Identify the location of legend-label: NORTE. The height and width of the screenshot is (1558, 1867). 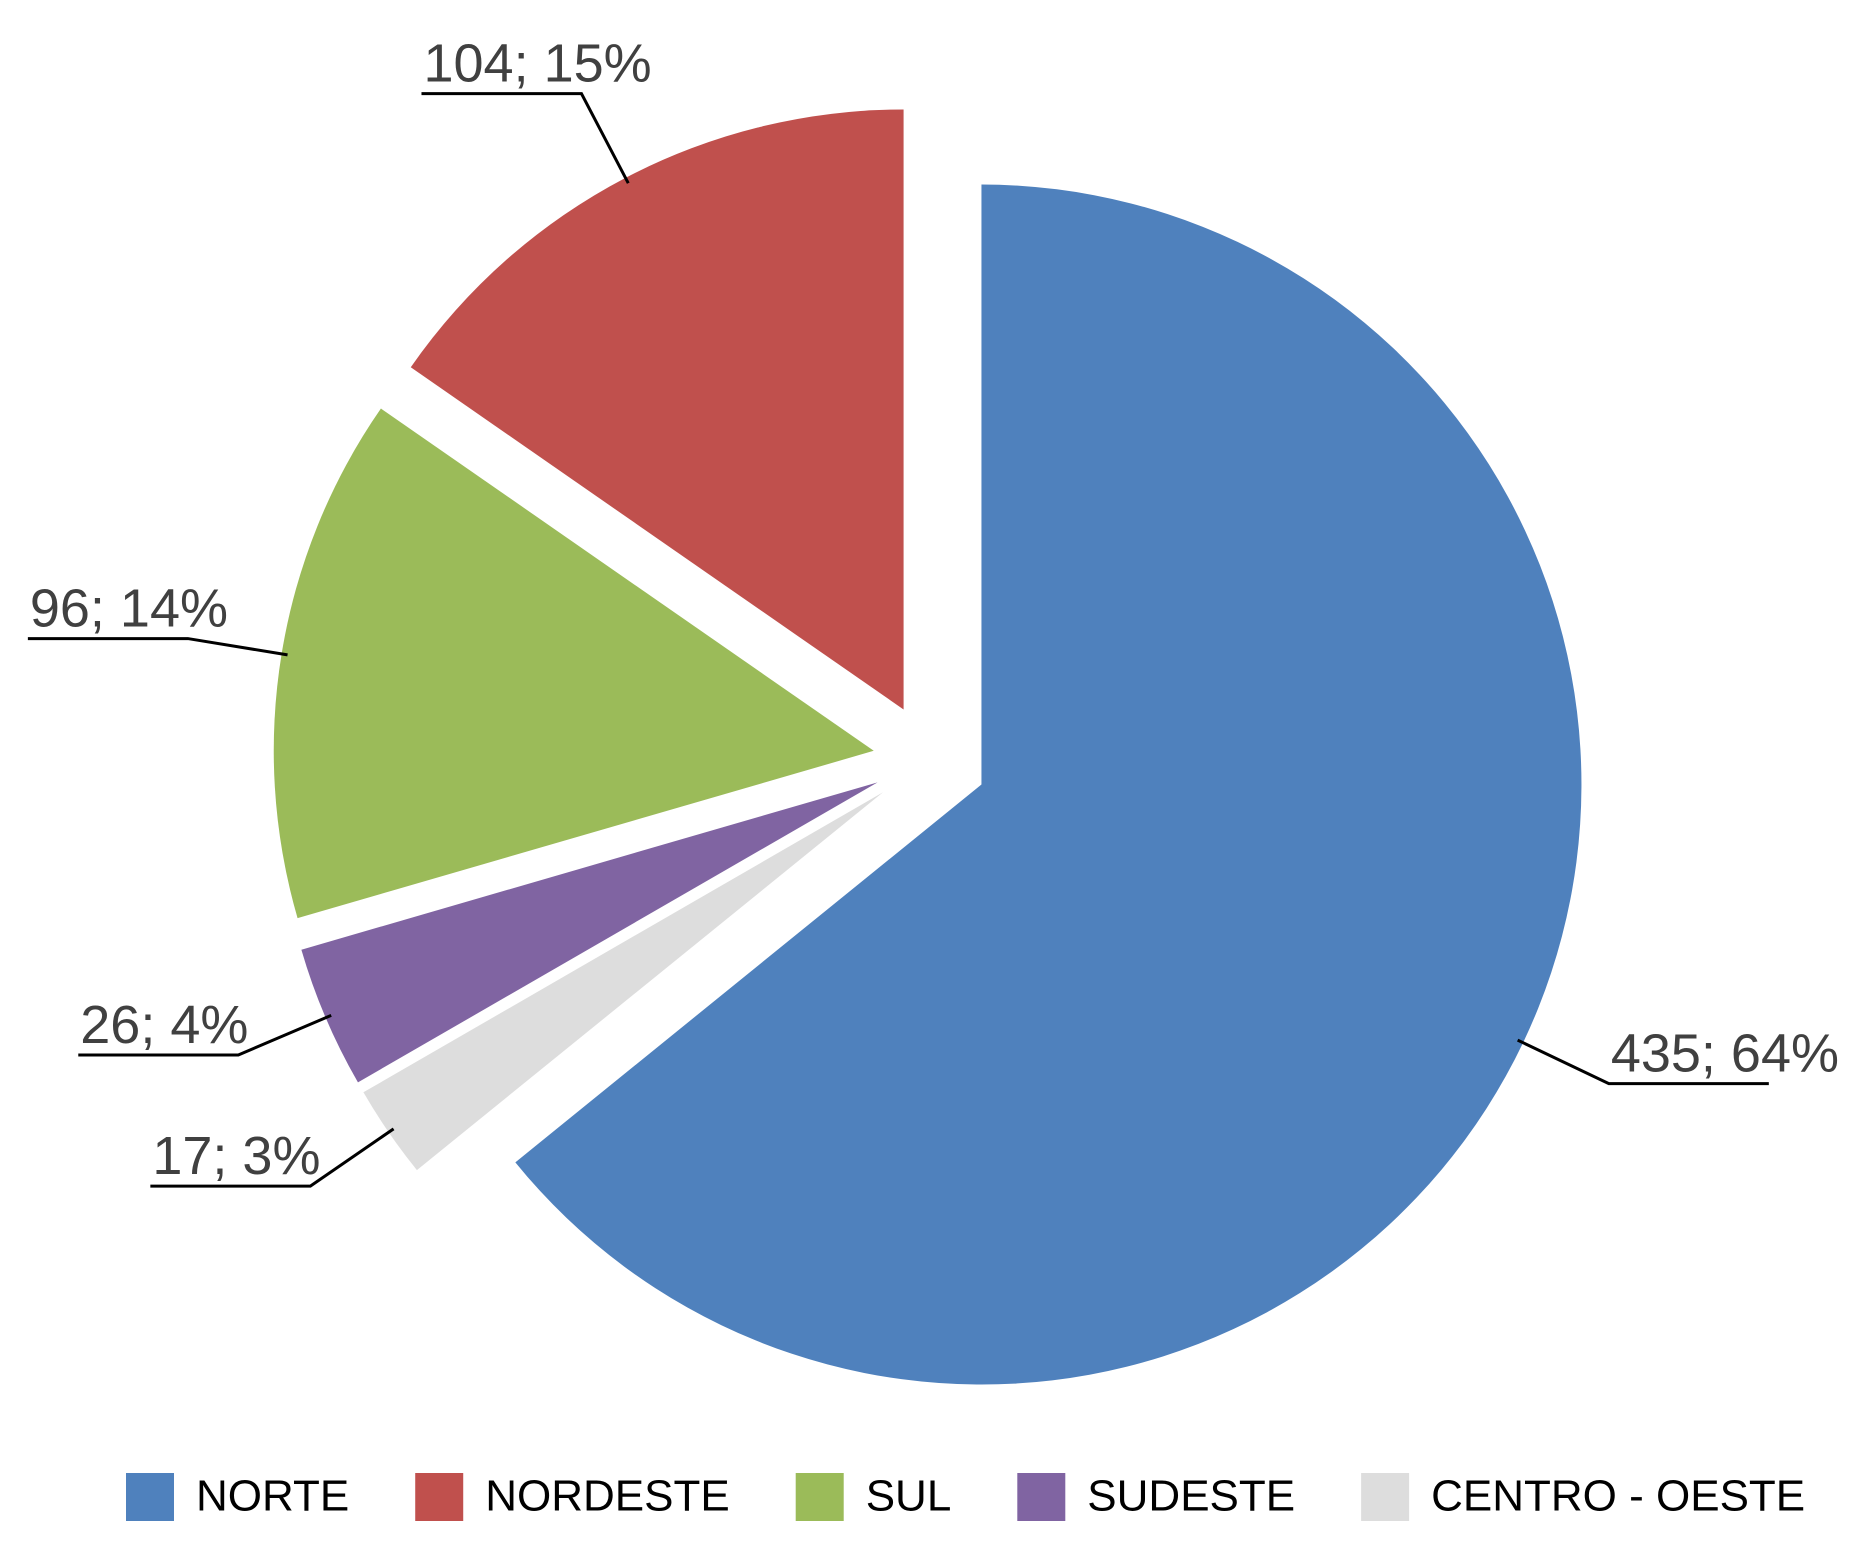
(272, 1496).